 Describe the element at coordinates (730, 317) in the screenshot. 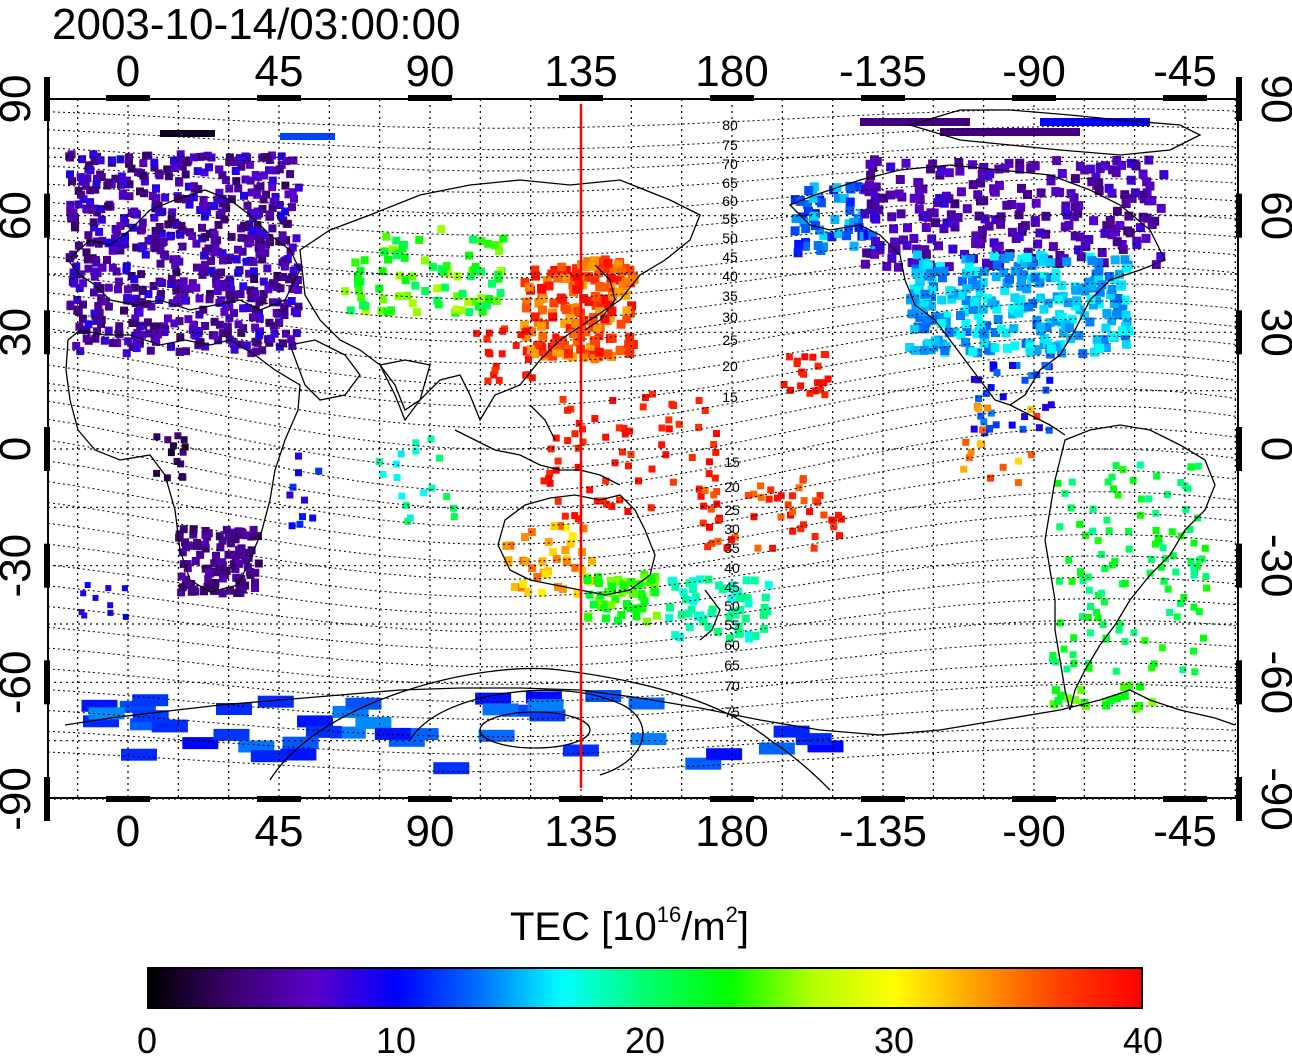

I see `contour-label: 30` at that location.